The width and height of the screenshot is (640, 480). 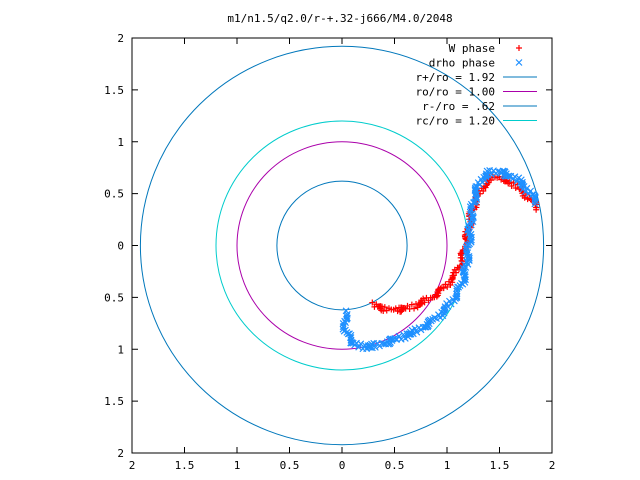 What do you see at coordinates (342, 465) in the screenshot?
I see `x-tick-label: 0` at bounding box center [342, 465].